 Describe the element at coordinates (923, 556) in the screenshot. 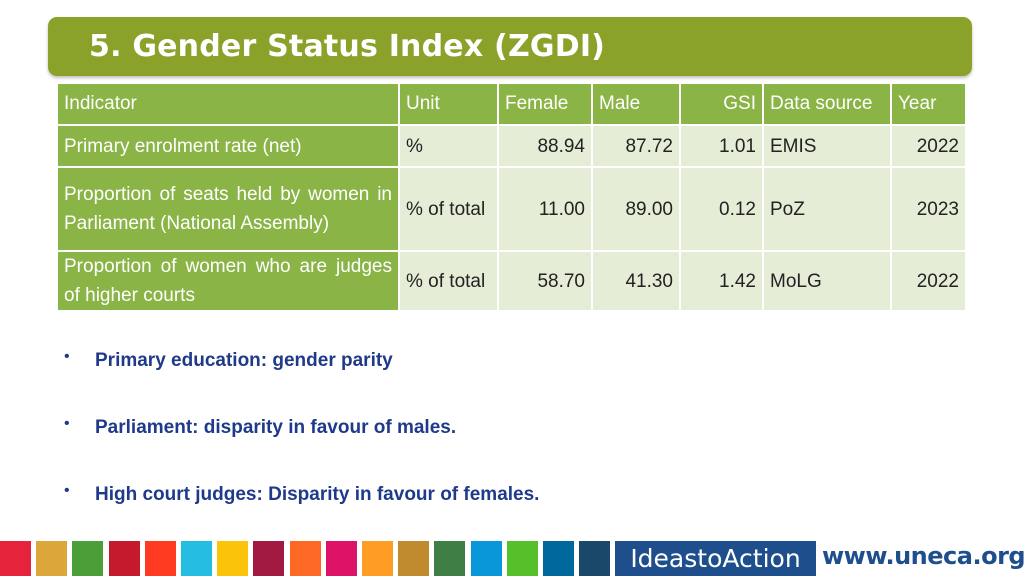

I see `footer-url: www.uneca.org` at that location.